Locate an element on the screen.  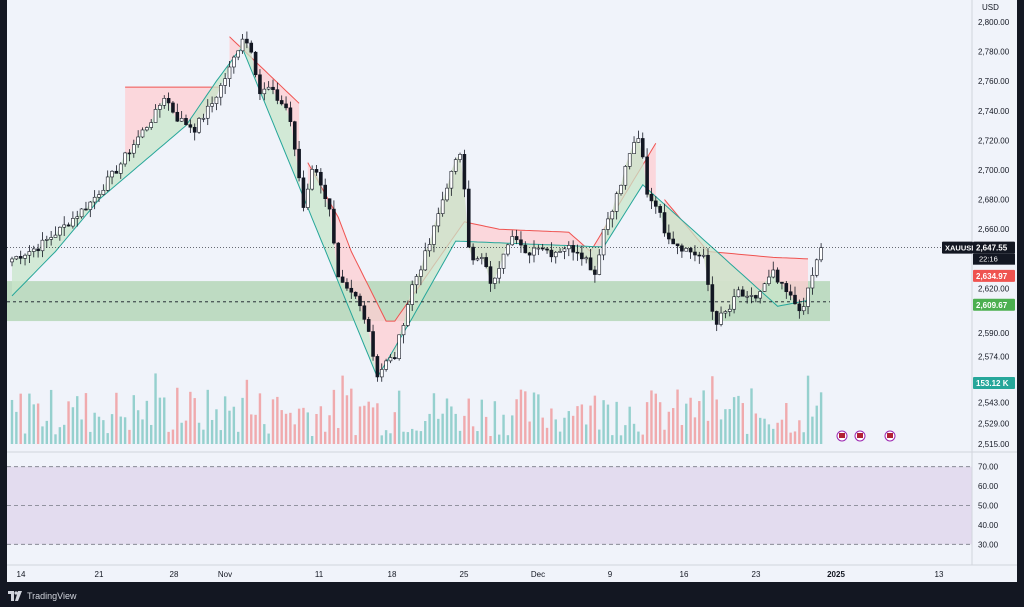
event-flag-icon-flag is located at coordinates (860, 435).